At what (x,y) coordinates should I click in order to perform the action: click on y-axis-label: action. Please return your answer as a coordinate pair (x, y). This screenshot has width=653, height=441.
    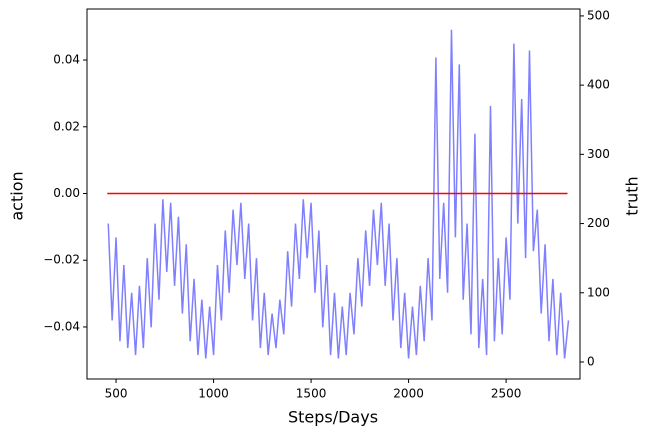
    Looking at the image, I should click on (17, 195).